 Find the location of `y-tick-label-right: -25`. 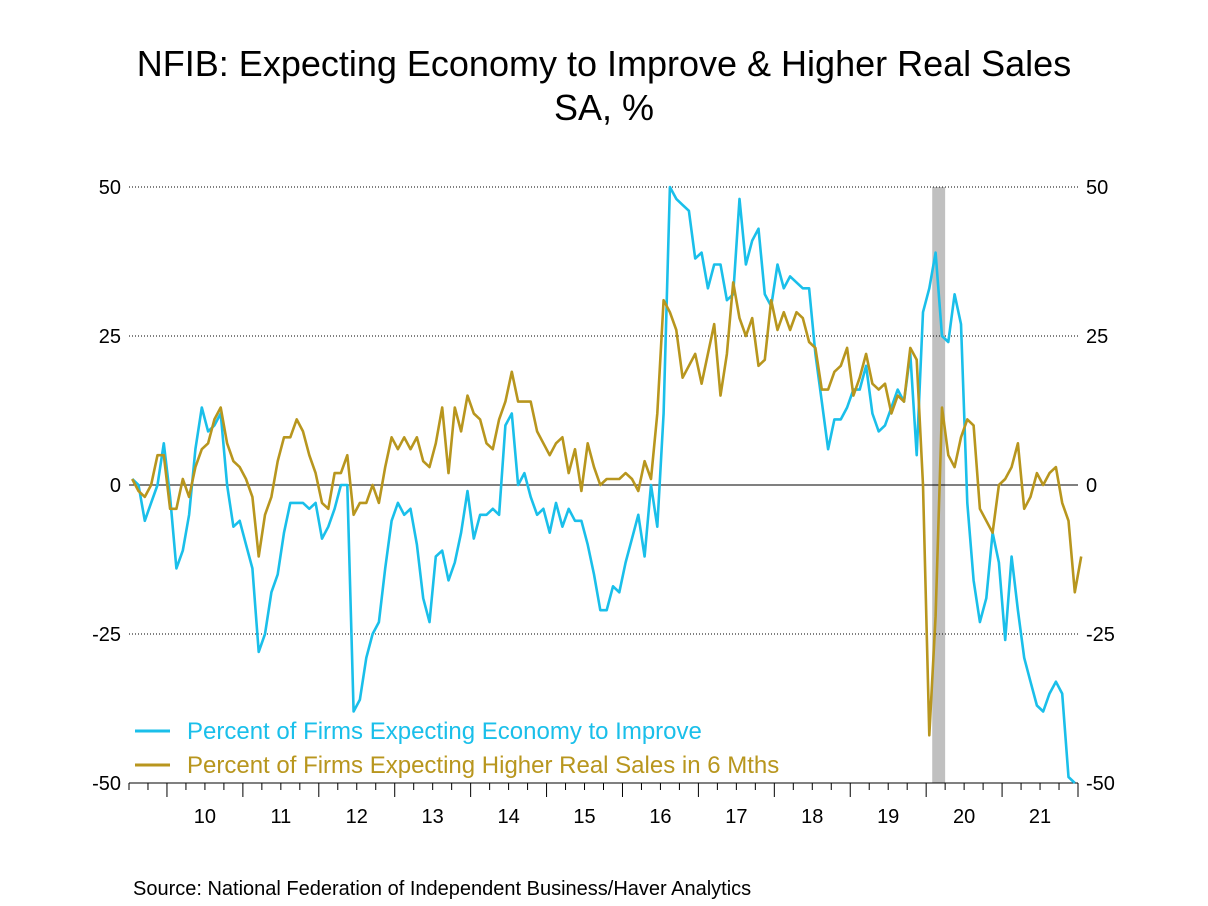

y-tick-label-right: -25 is located at coordinates (1100, 635).